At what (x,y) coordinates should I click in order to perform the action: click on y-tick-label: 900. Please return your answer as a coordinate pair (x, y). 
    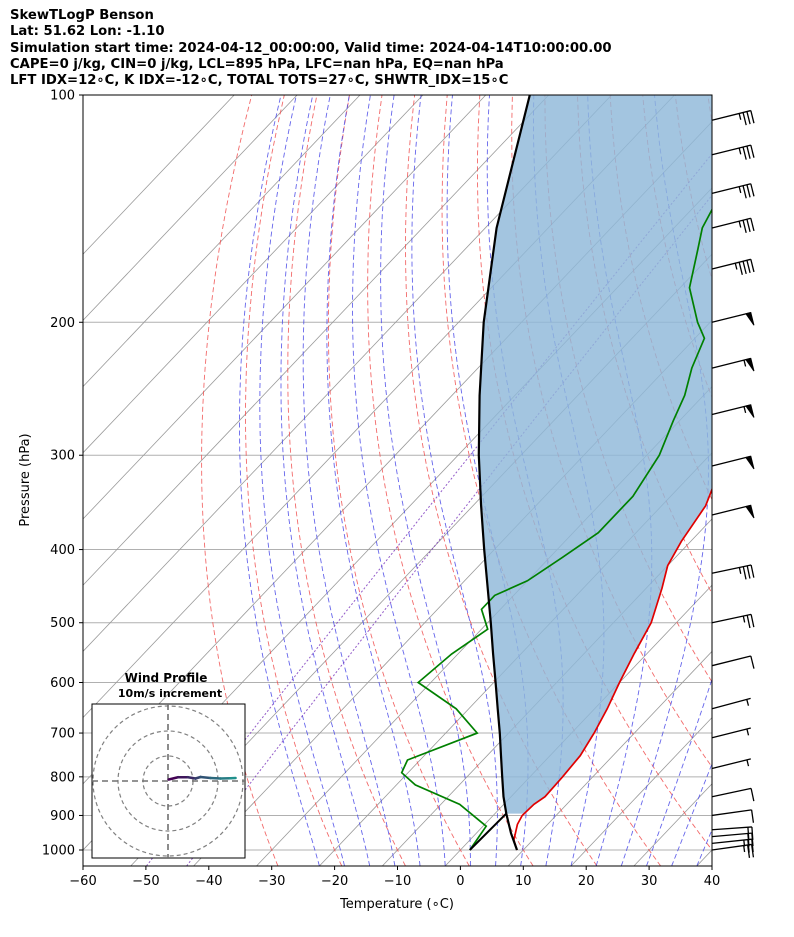
    Looking at the image, I should click on (62, 816).